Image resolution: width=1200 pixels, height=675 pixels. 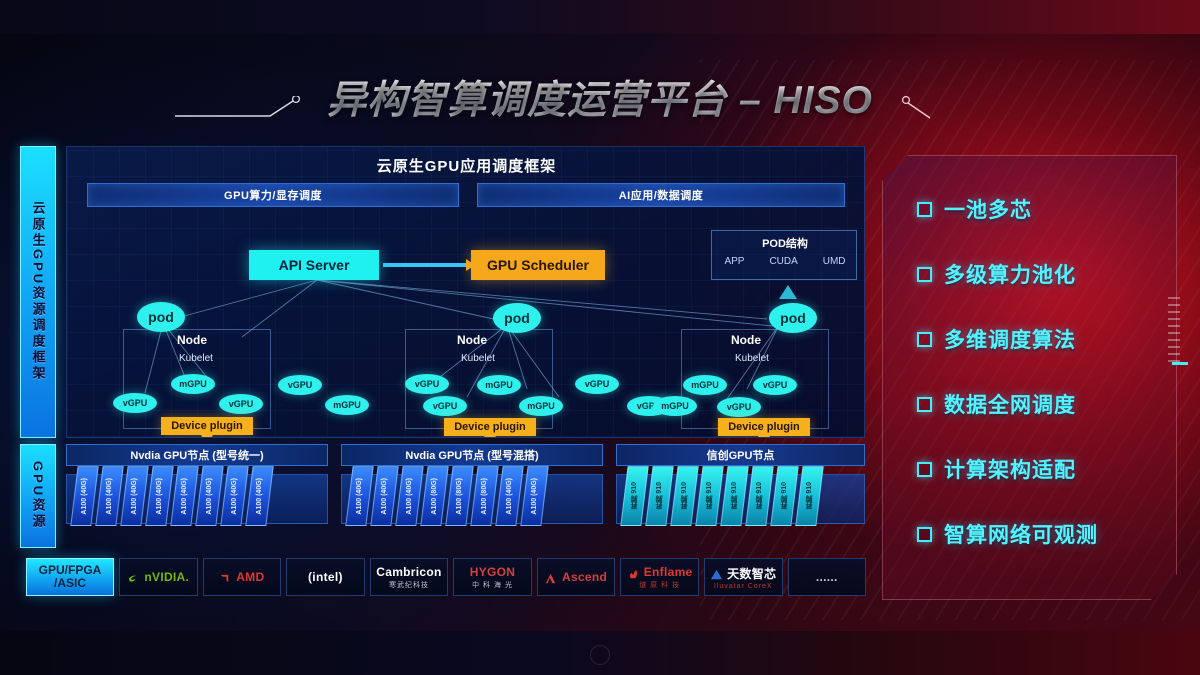 I want to click on vendor-cell: Cambricon 寒武纪科技, so click(x=409, y=577).